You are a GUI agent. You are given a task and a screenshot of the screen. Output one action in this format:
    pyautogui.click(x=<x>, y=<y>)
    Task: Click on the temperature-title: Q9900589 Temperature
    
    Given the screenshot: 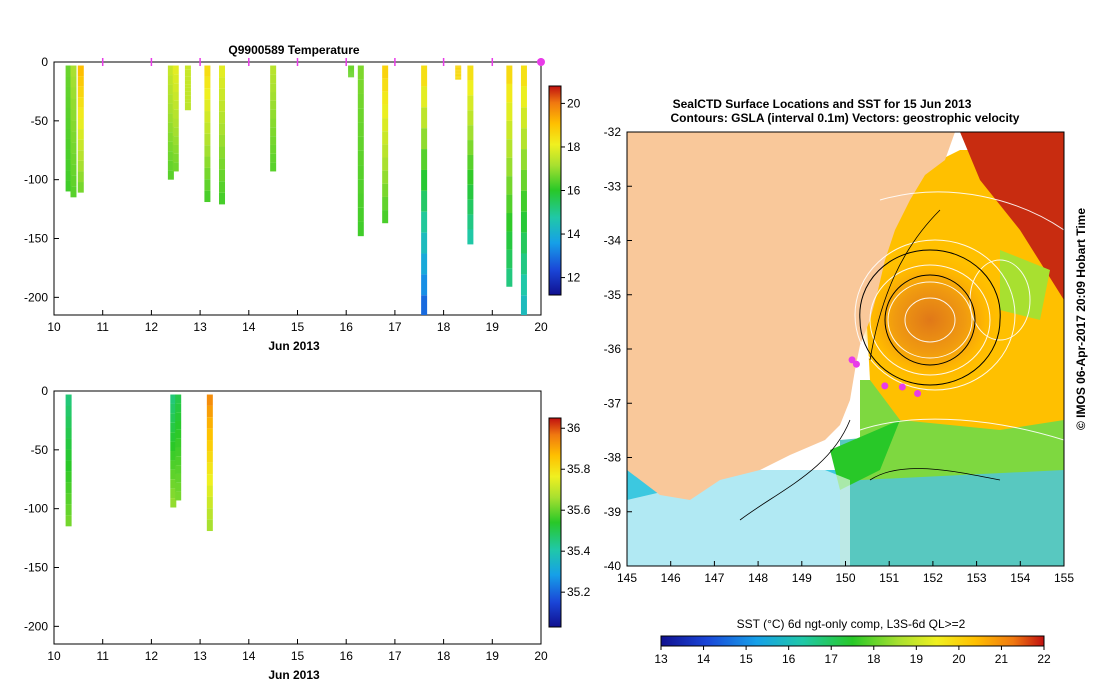 What is the action you would take?
    pyautogui.click(x=294, y=50)
    